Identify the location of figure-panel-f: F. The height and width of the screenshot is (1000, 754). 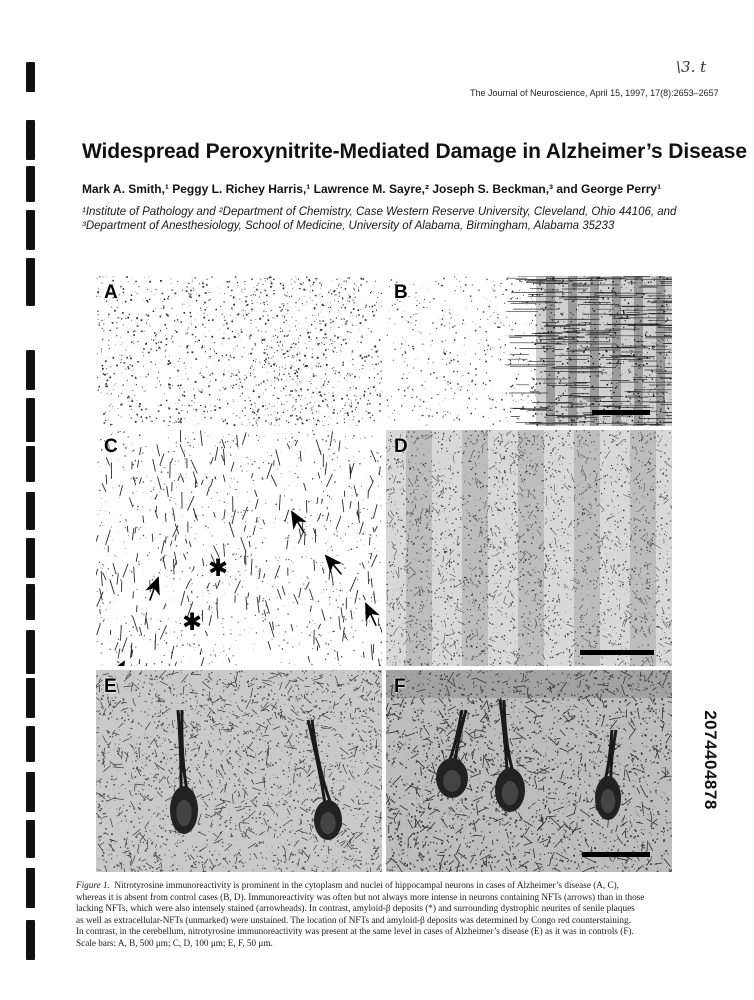
(529, 771).